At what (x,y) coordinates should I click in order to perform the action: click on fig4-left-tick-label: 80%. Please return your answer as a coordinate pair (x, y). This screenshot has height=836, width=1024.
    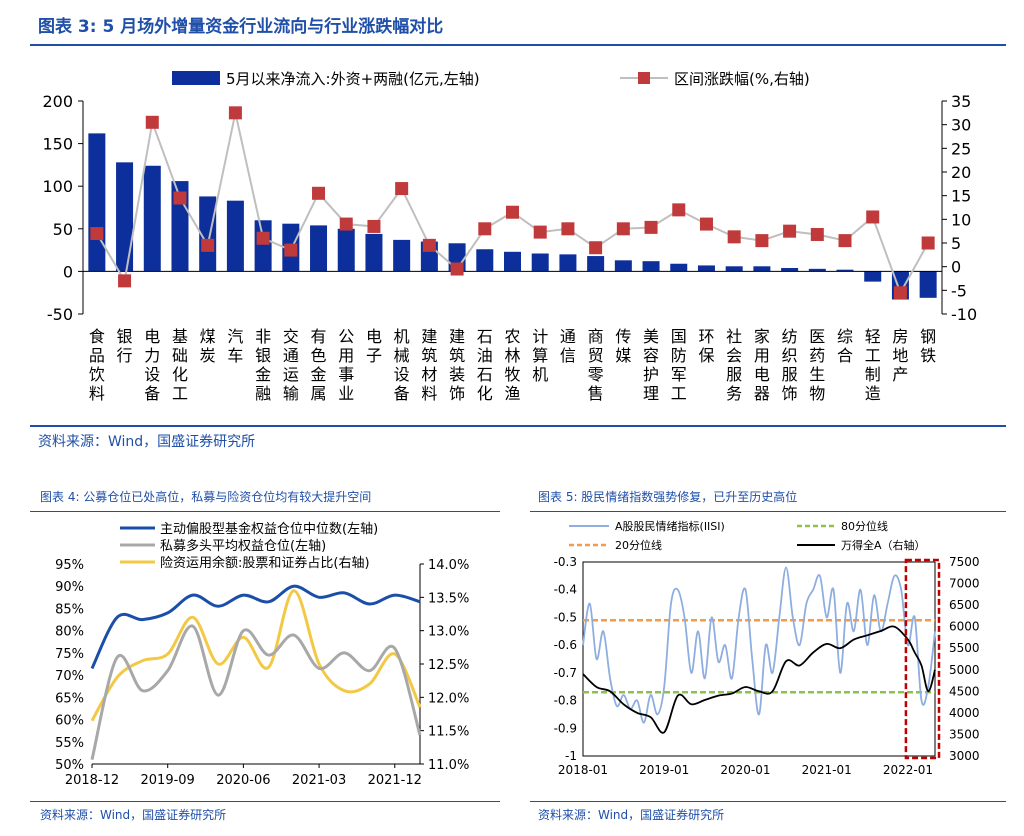
    Looking at the image, I should click on (69, 632).